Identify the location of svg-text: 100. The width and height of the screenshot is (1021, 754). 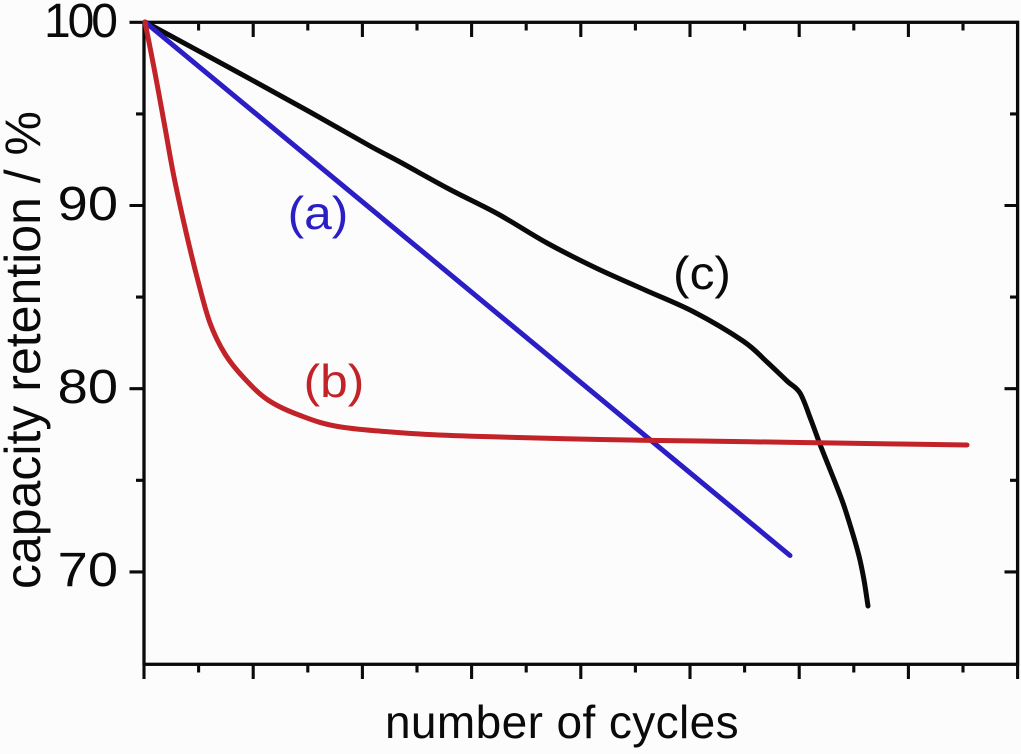
(81, 24).